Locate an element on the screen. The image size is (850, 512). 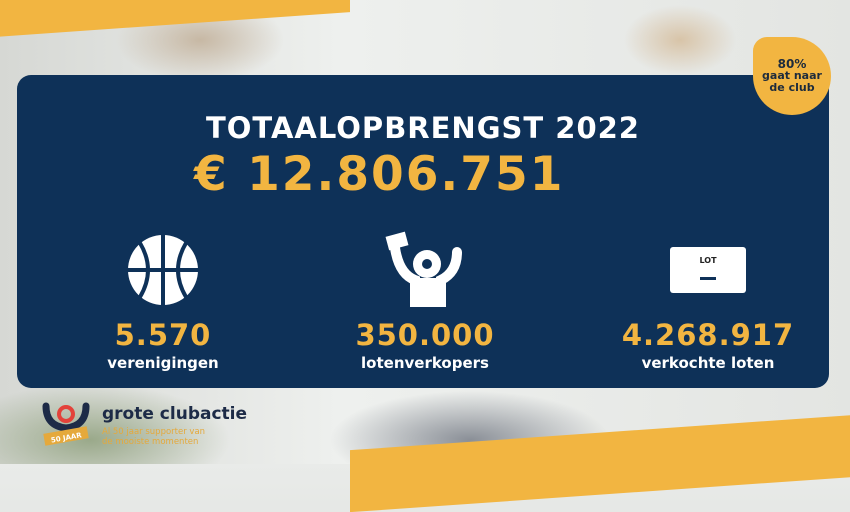
stat-label: verenigingen is located at coordinates (163, 363).